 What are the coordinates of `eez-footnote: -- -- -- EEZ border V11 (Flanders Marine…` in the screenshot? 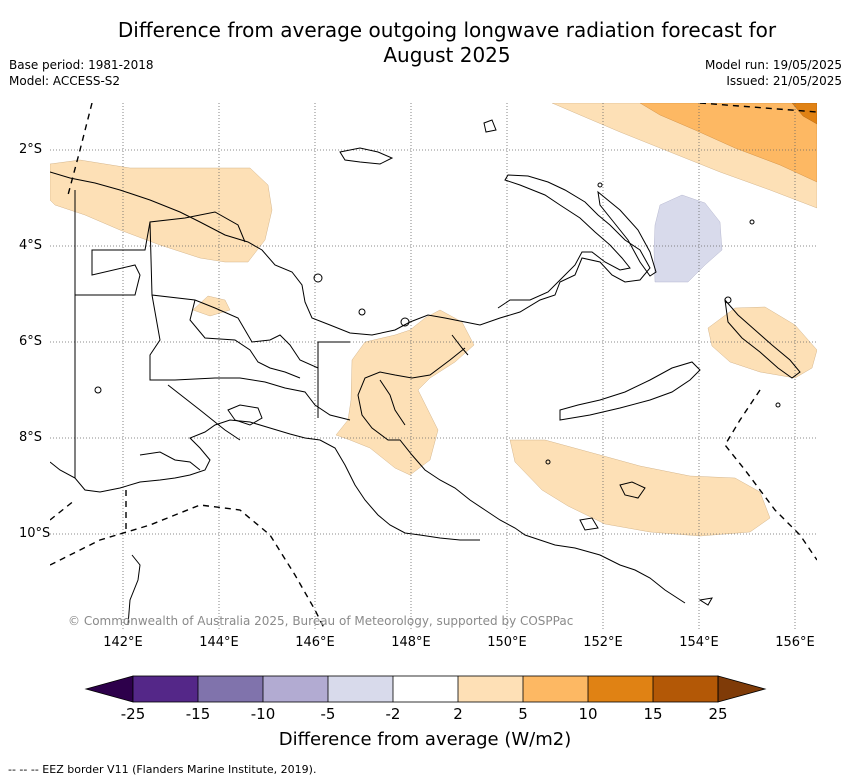 It's located at (162, 769).